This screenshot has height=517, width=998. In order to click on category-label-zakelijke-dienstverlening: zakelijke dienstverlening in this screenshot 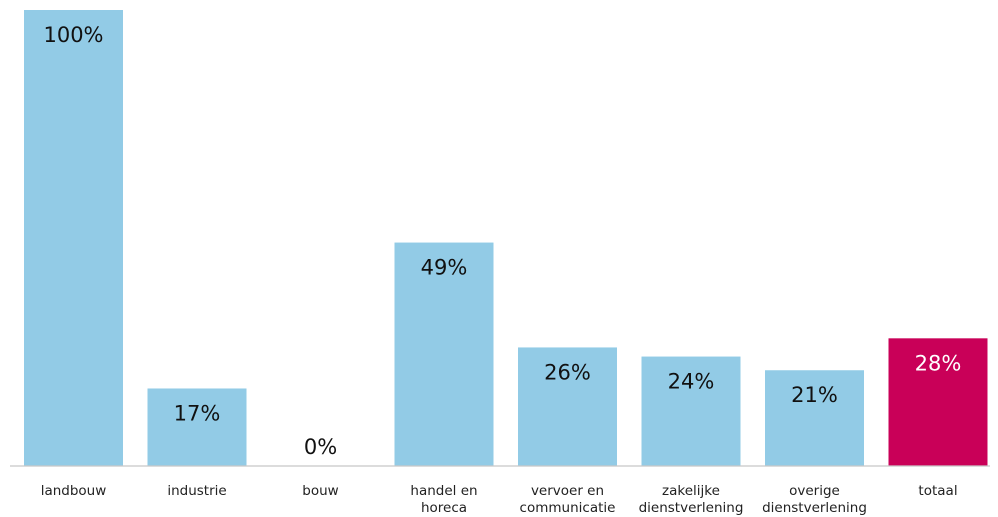, I will do `click(691, 499)`.